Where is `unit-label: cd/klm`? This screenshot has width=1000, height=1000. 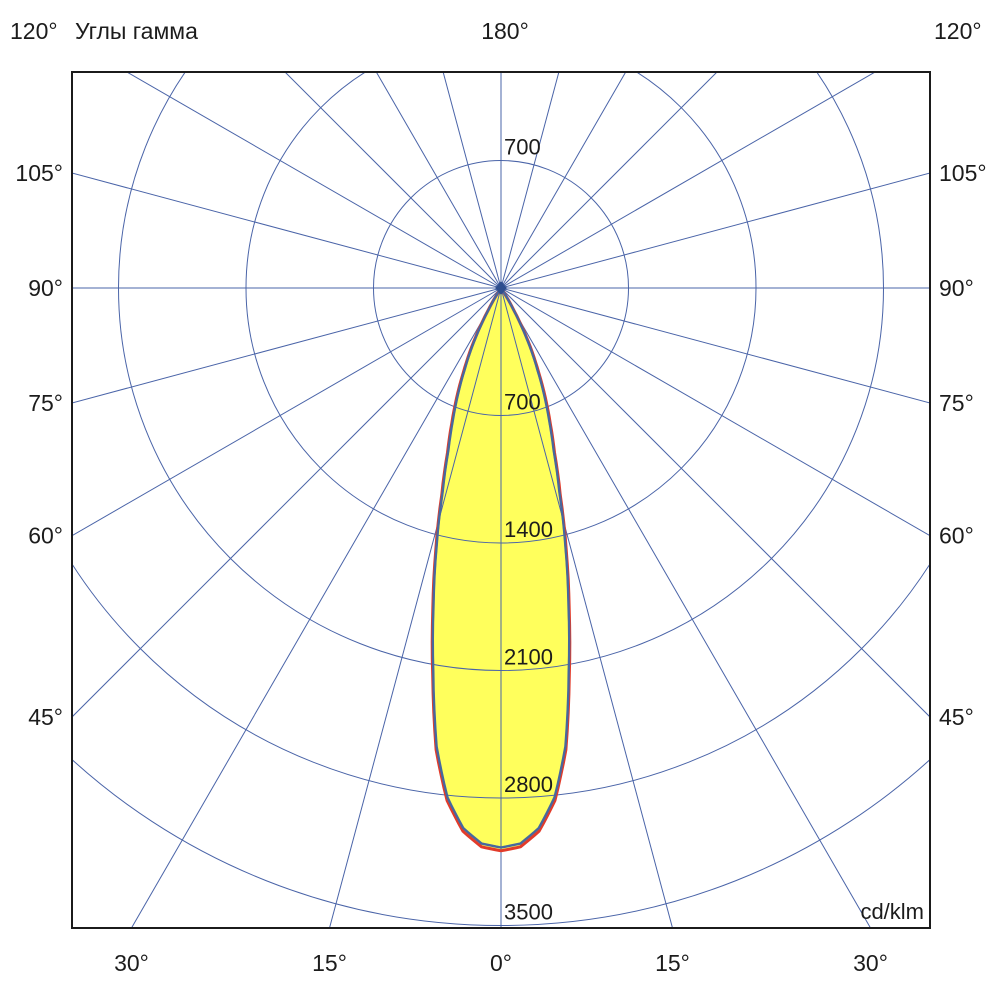
unit-label: cd/klm is located at coordinates (892, 911).